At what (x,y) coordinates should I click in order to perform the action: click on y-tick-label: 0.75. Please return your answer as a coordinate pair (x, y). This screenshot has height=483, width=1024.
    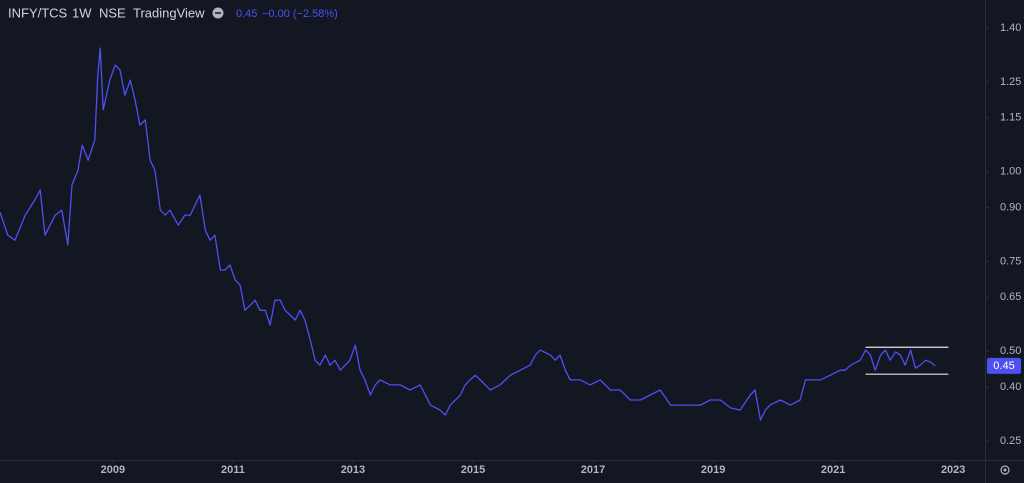
    Looking at the image, I should click on (1010, 261).